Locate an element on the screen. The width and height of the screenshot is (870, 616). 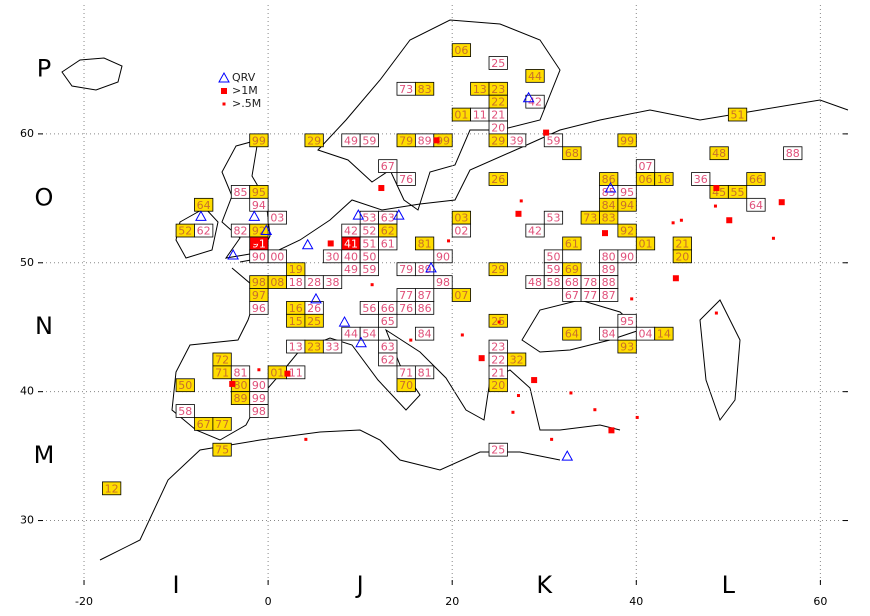
col-field-label: K is located at coordinates (544, 585).